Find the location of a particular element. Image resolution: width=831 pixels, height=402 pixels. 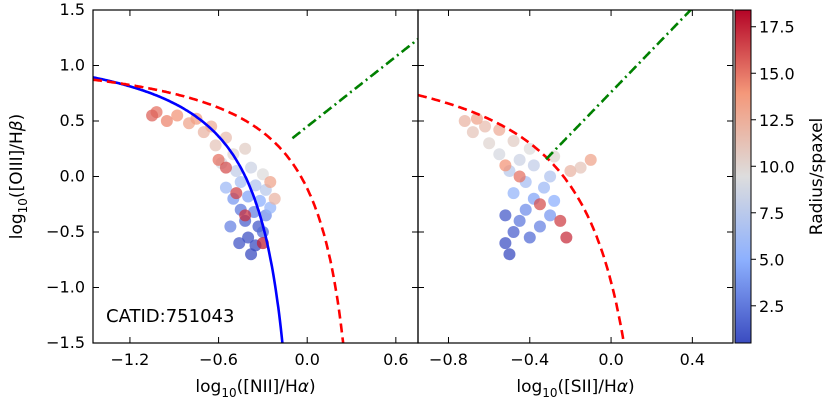

x-tick-label: 0.6 is located at coordinates (395, 359).